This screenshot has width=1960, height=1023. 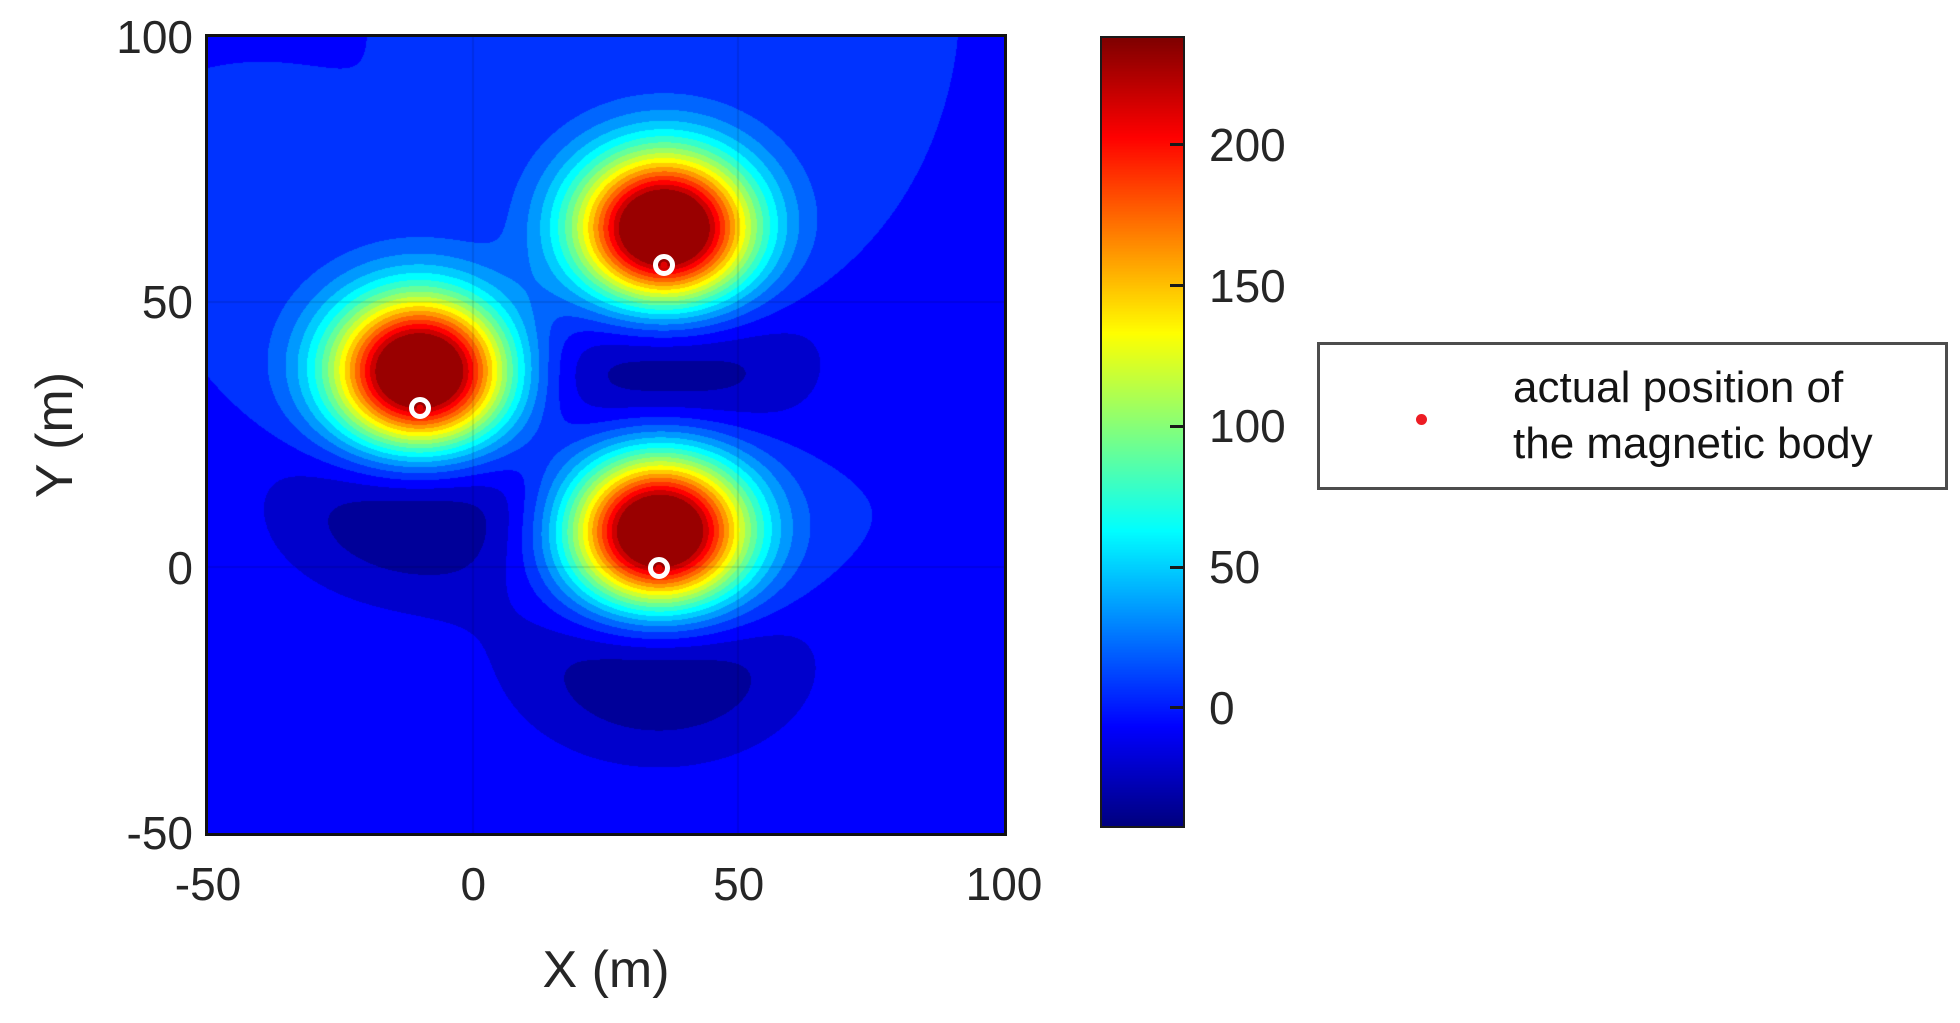 I want to click on x-axis-label: X (m), so click(x=606, y=970).